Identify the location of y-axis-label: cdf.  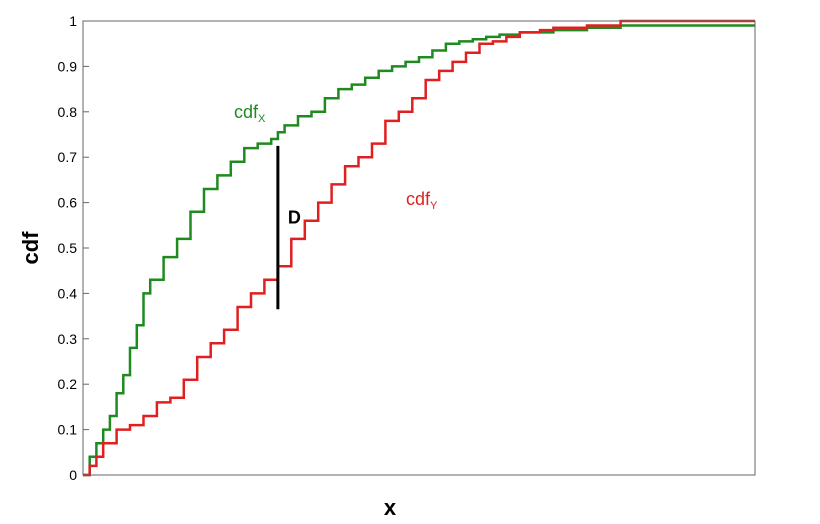
(30, 248).